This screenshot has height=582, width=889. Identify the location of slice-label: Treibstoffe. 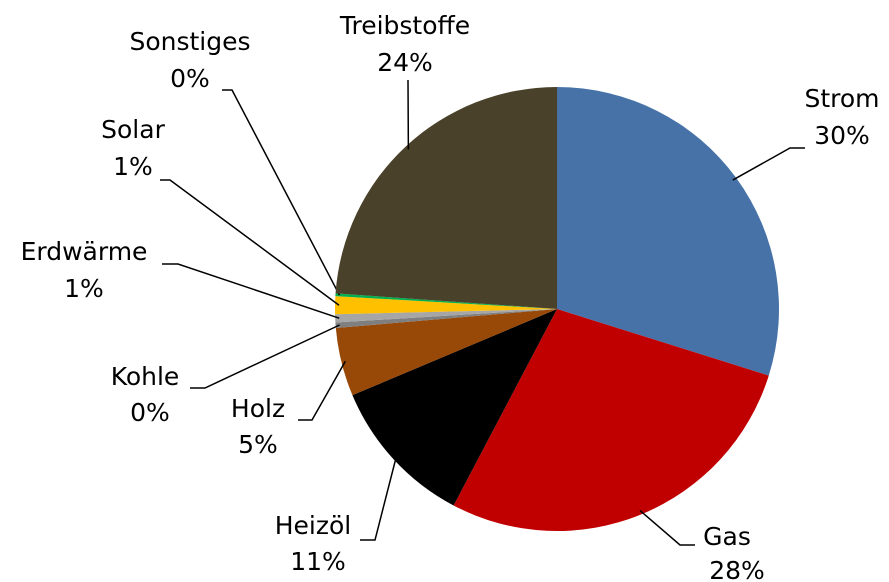
(404, 25).